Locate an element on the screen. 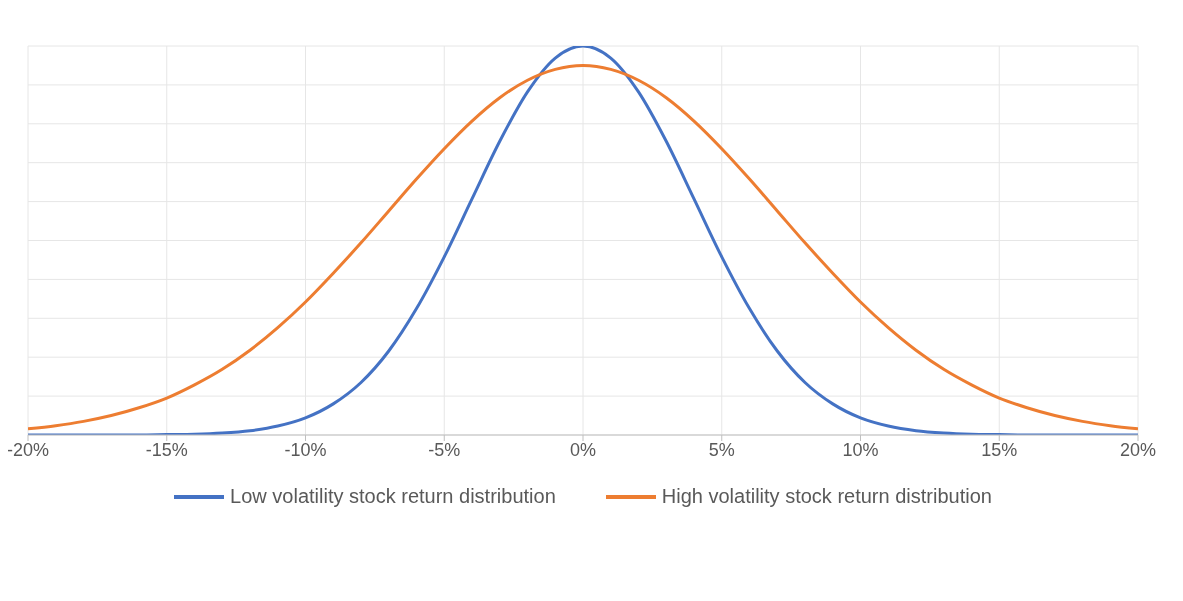 This screenshot has height=601, width=1183. legend-label: High volatility stock return distribution is located at coordinates (826, 496).